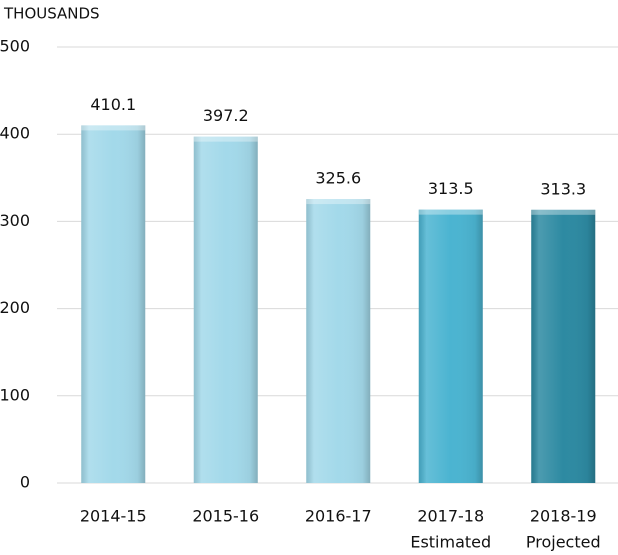 This screenshot has width=618, height=555. I want to click on value-label: 410.1, so click(113, 104).